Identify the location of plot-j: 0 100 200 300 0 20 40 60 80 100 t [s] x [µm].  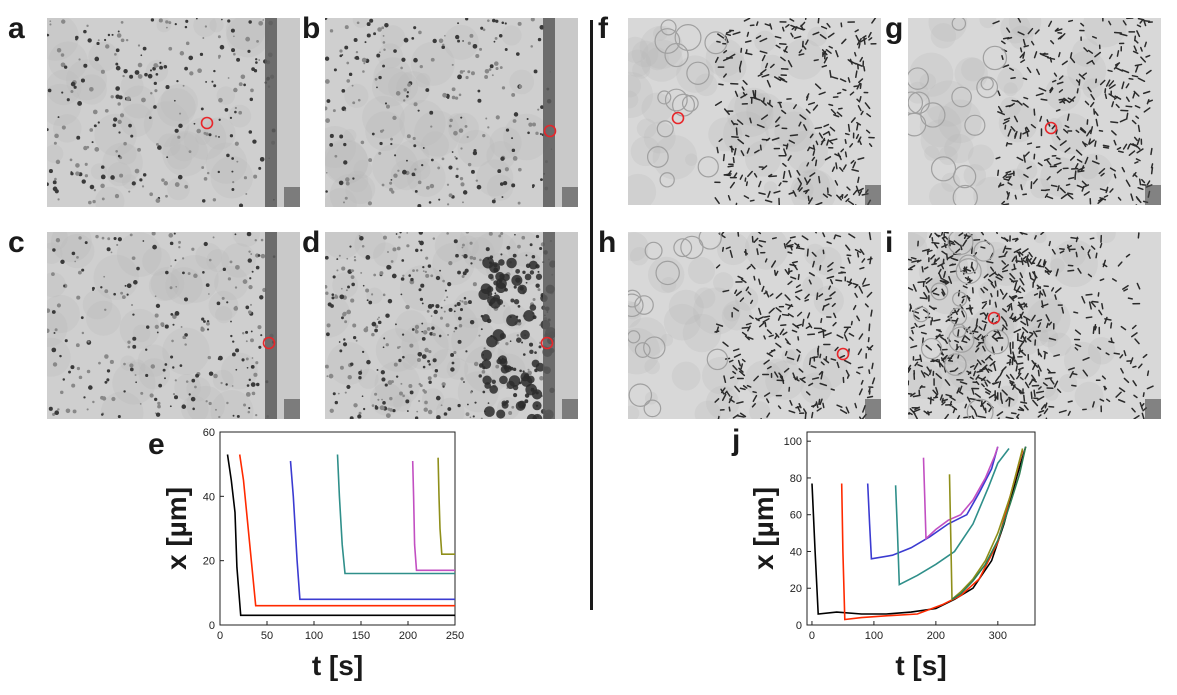
(900, 555).